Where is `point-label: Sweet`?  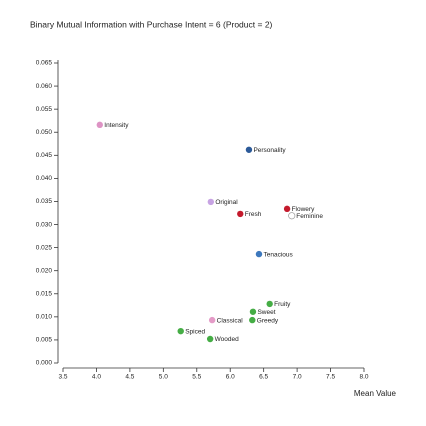 point-label: Sweet is located at coordinates (266, 312).